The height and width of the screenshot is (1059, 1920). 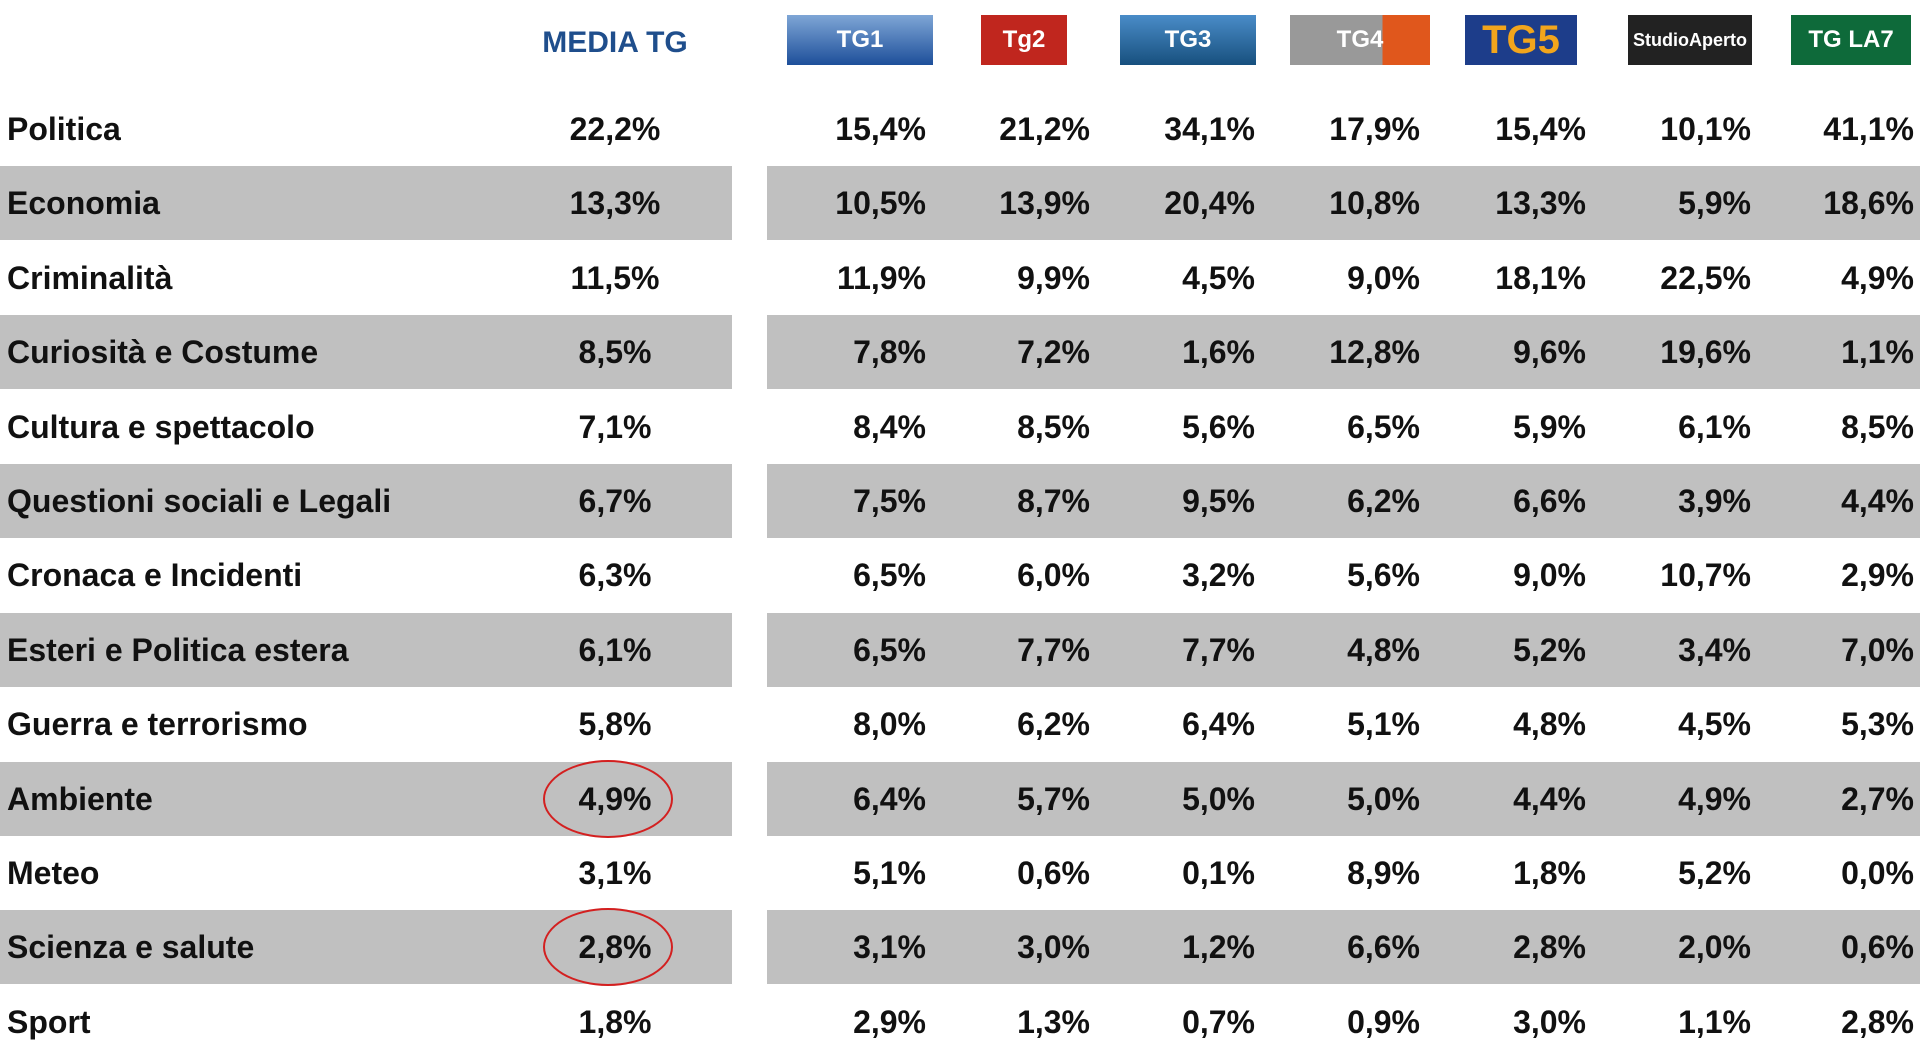 I want to click on channel-value: 5,1%, so click(x=1383, y=724).